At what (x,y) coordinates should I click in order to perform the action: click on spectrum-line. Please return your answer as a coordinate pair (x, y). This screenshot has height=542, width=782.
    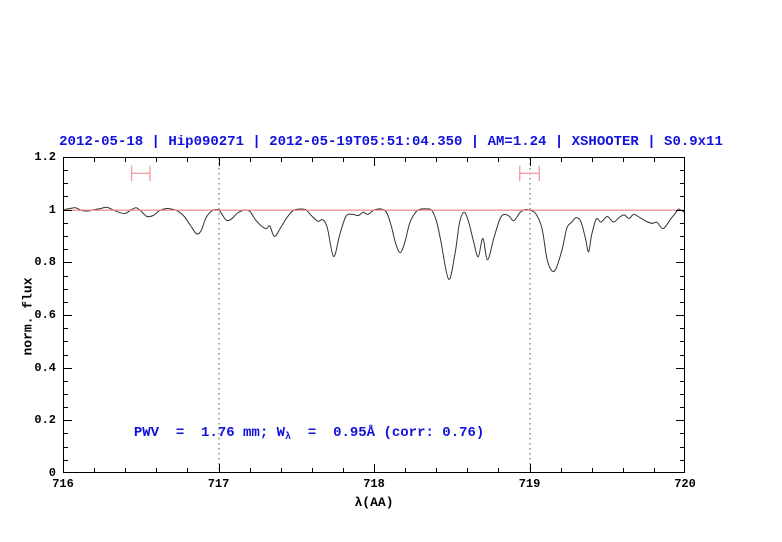
    Looking at the image, I should click on (374, 243).